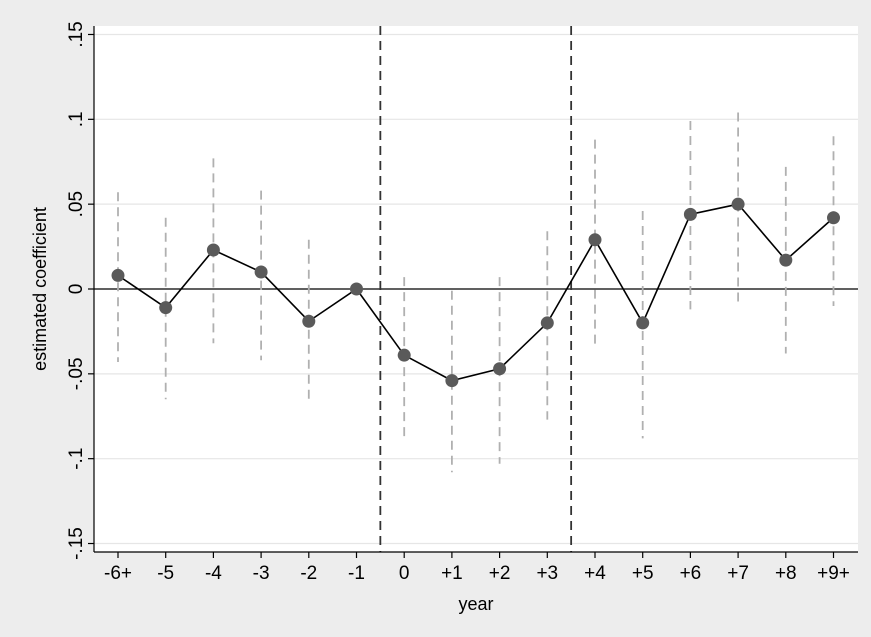  What do you see at coordinates (643, 573) in the screenshot?
I see `x-tick-label: +5` at bounding box center [643, 573].